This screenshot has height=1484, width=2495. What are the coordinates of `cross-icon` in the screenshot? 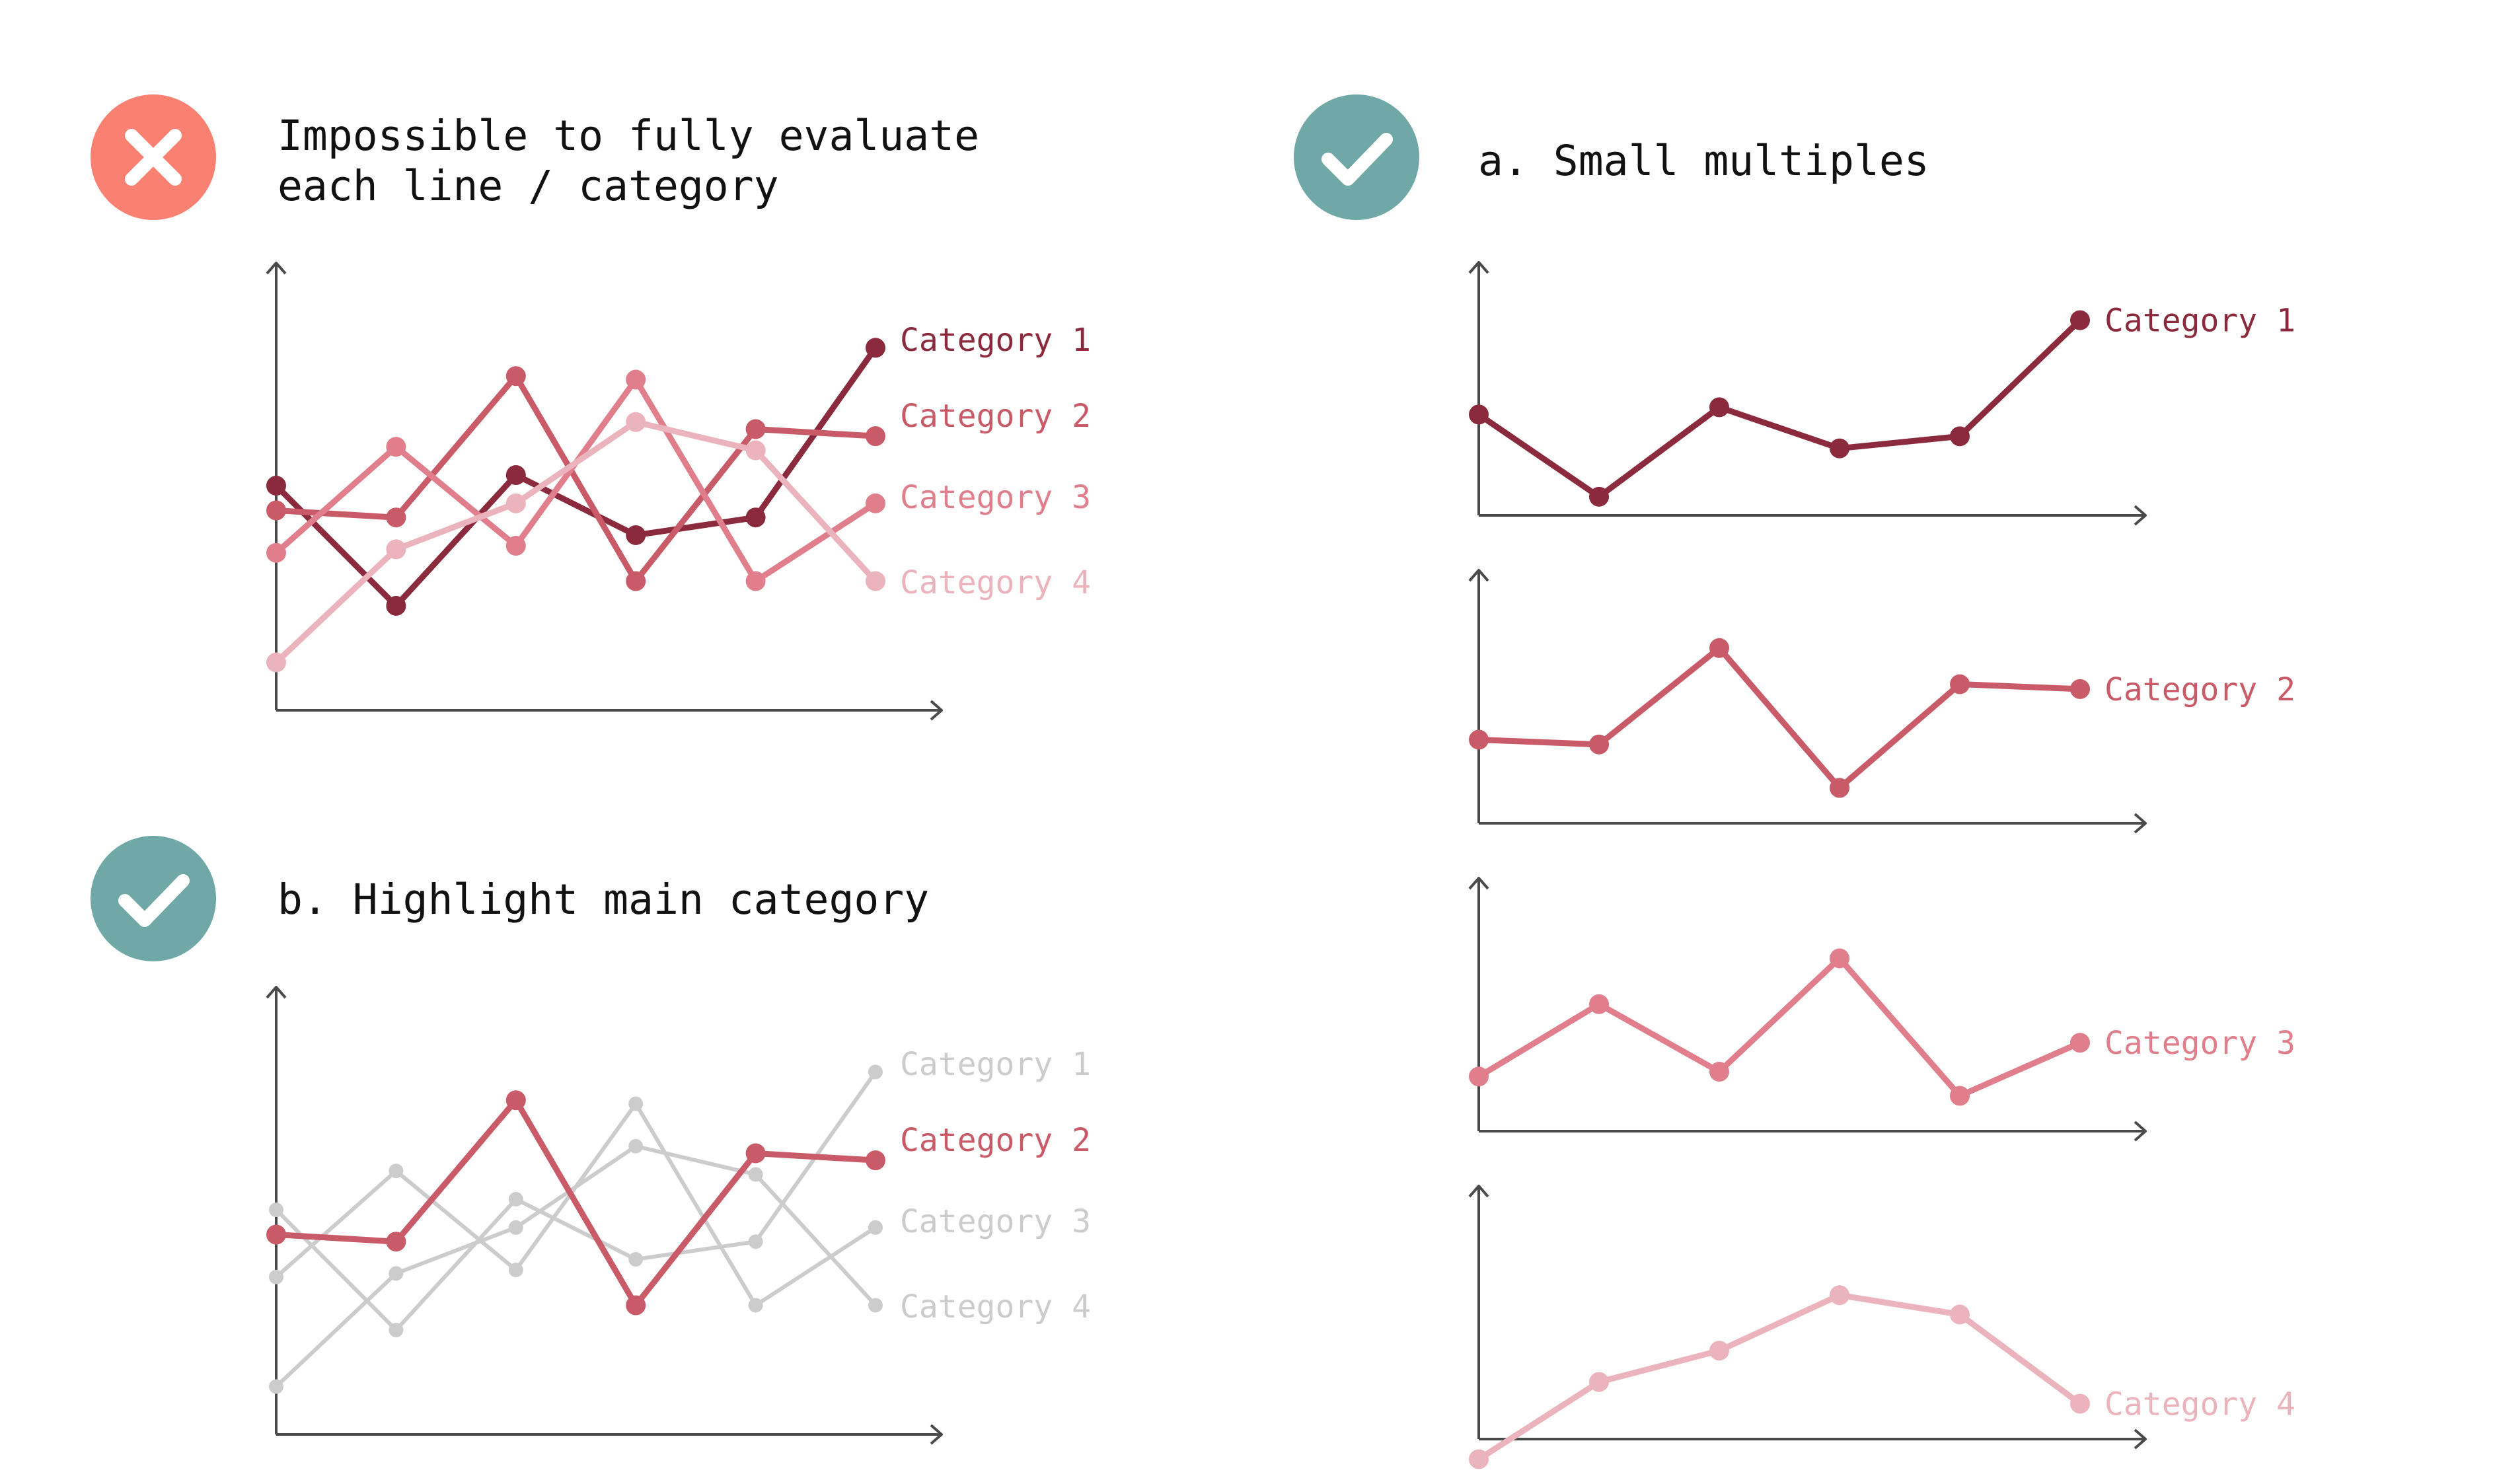 It's located at (153, 157).